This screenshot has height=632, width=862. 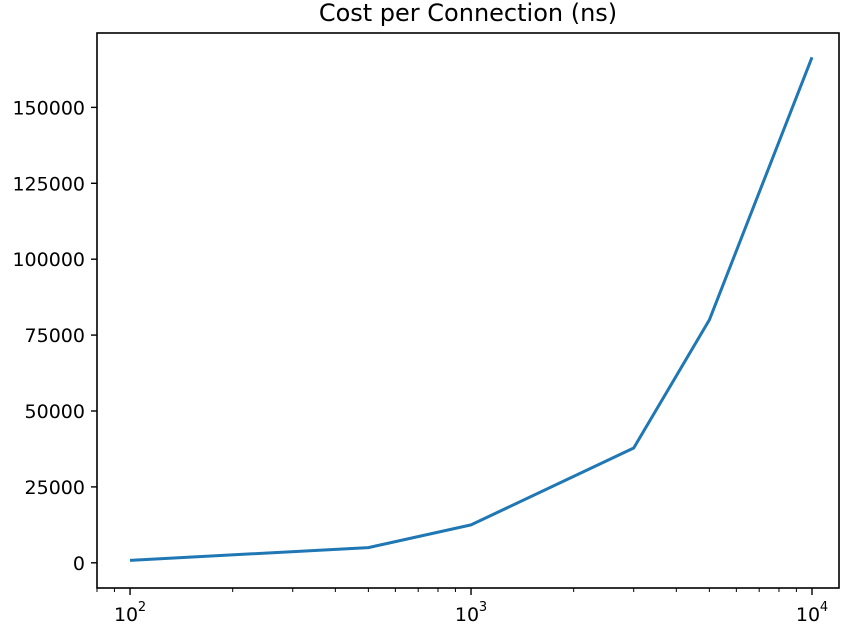 I want to click on chart-title: Cost per Connection (ns), so click(x=468, y=13).